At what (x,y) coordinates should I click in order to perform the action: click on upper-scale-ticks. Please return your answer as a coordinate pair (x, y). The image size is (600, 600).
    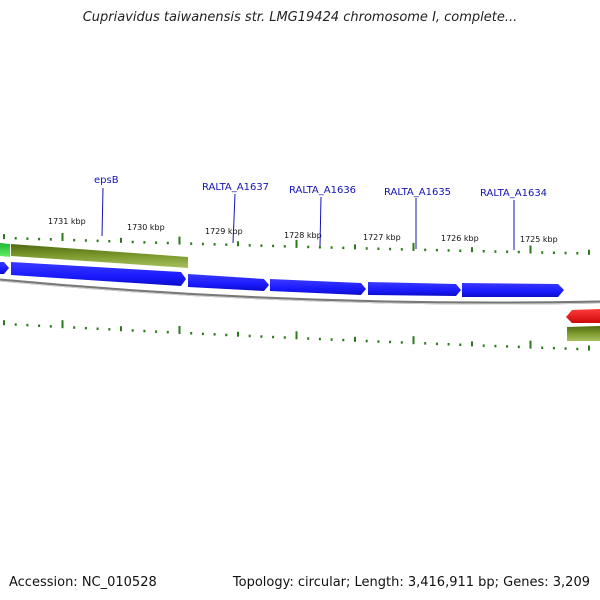
    Looking at the image, I should click on (296, 244).